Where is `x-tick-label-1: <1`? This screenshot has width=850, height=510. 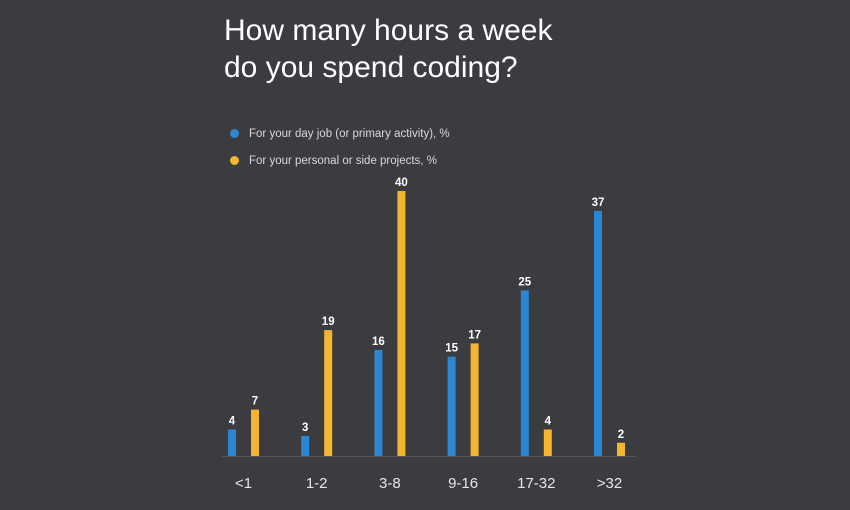
x-tick-label-1: <1 is located at coordinates (243, 483).